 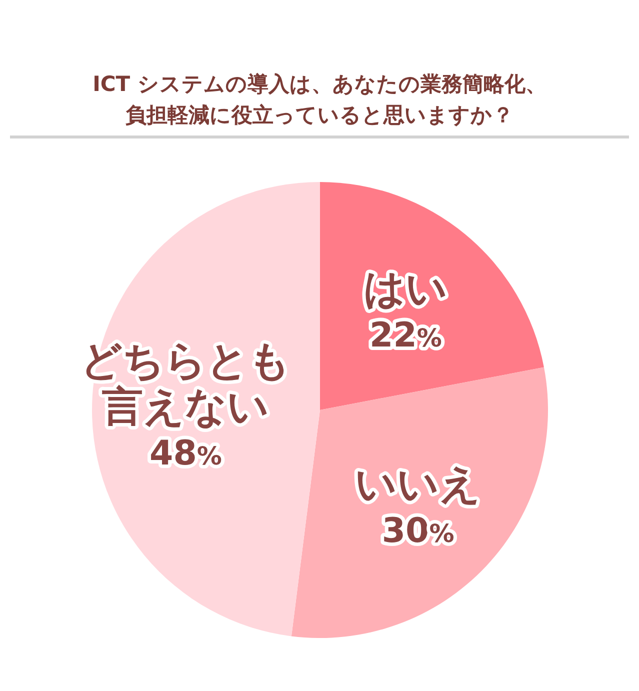 What do you see at coordinates (319, 99) in the screenshot?
I see `title: ICT システムの導入は、あなたの業務簡略化、負担軽減に役立っていると思いますか？` at bounding box center [319, 99].